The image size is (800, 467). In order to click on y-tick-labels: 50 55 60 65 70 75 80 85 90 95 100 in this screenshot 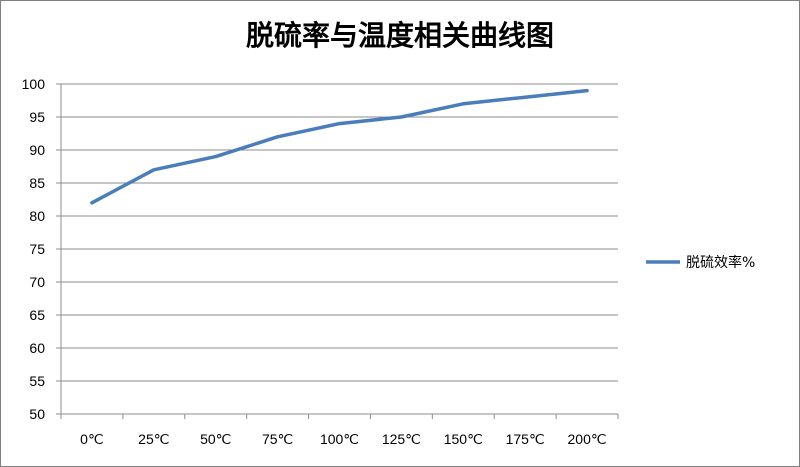, I will do `click(34, 249)`.